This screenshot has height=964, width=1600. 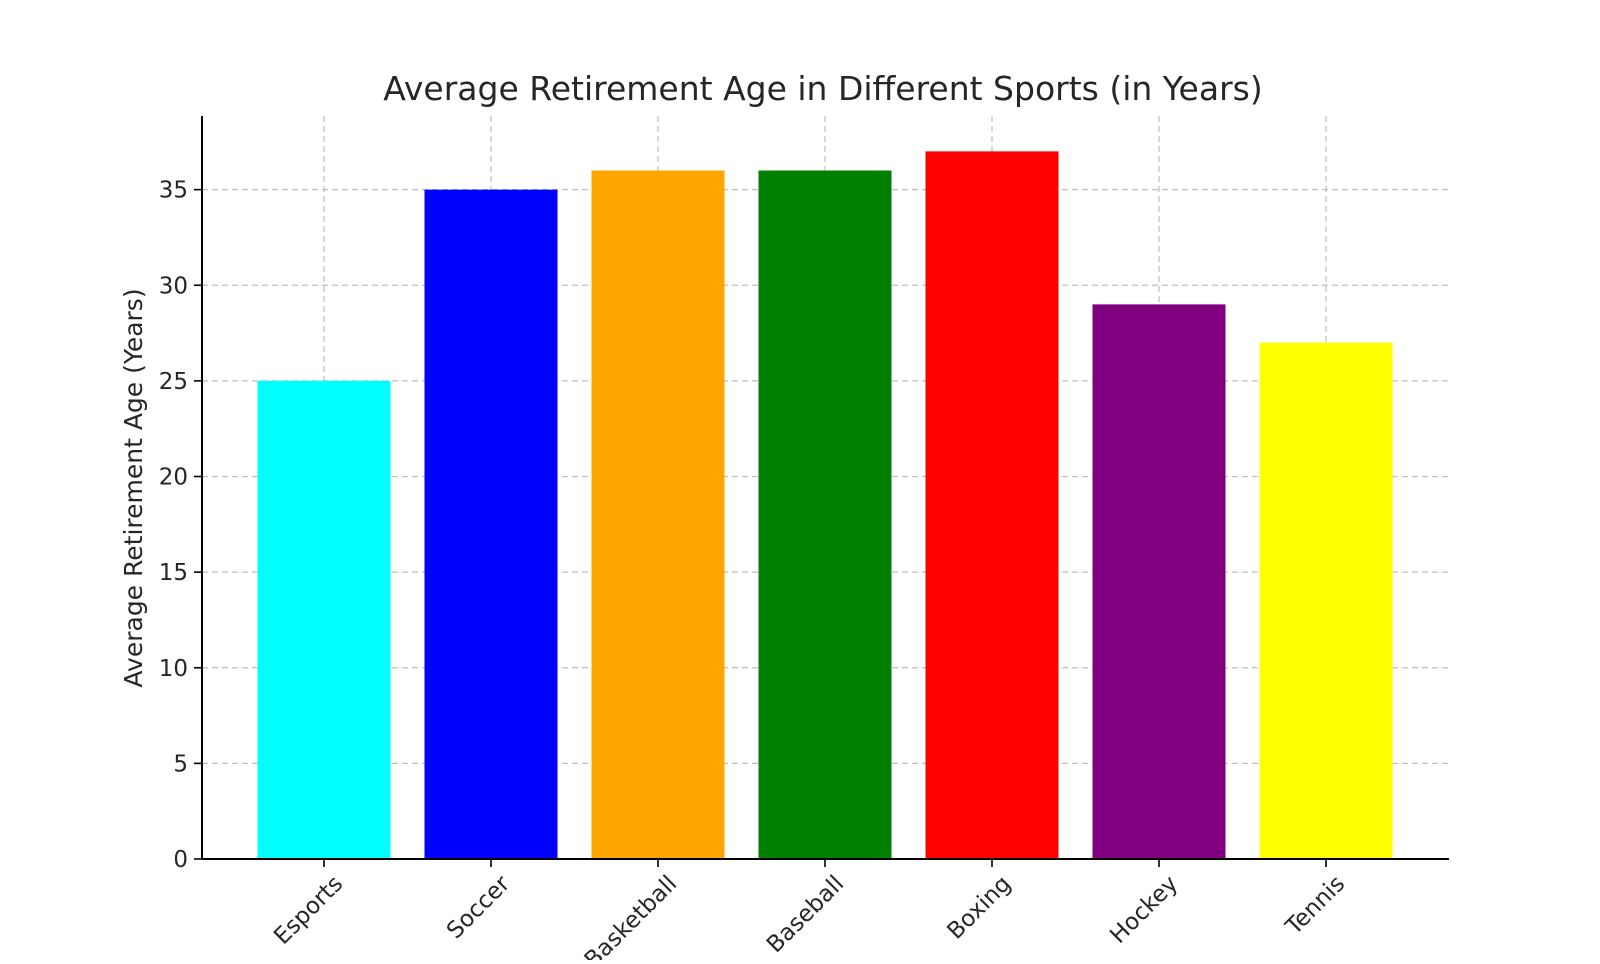 What do you see at coordinates (133, 487) in the screenshot?
I see `y-axis-label: Average Retirement Age (Years)` at bounding box center [133, 487].